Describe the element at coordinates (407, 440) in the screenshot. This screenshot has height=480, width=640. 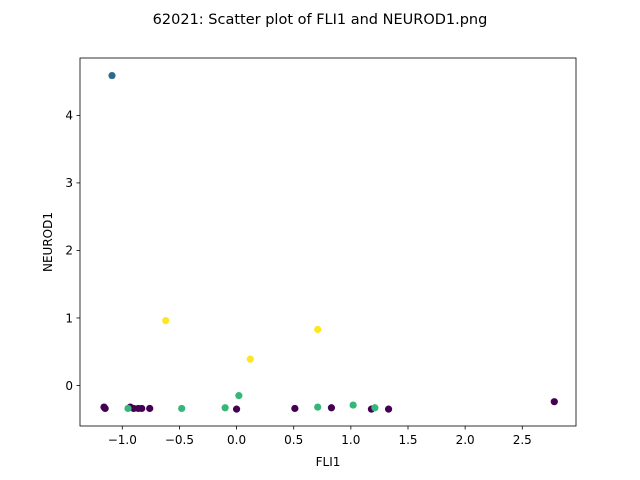
I see `x-tick-label-5: 1.5` at that location.